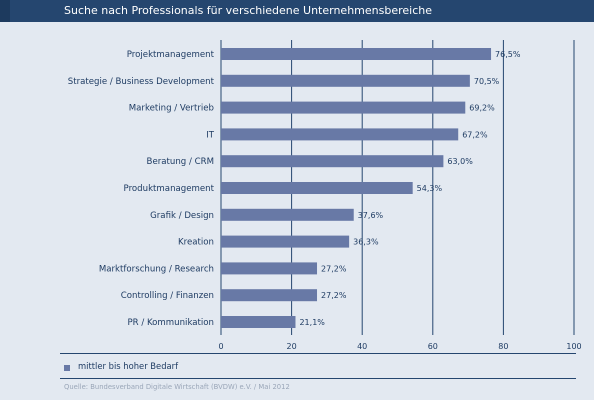 Image resolution: width=594 pixels, height=400 pixels. I want to click on category-label: Kreation, so click(196, 243).